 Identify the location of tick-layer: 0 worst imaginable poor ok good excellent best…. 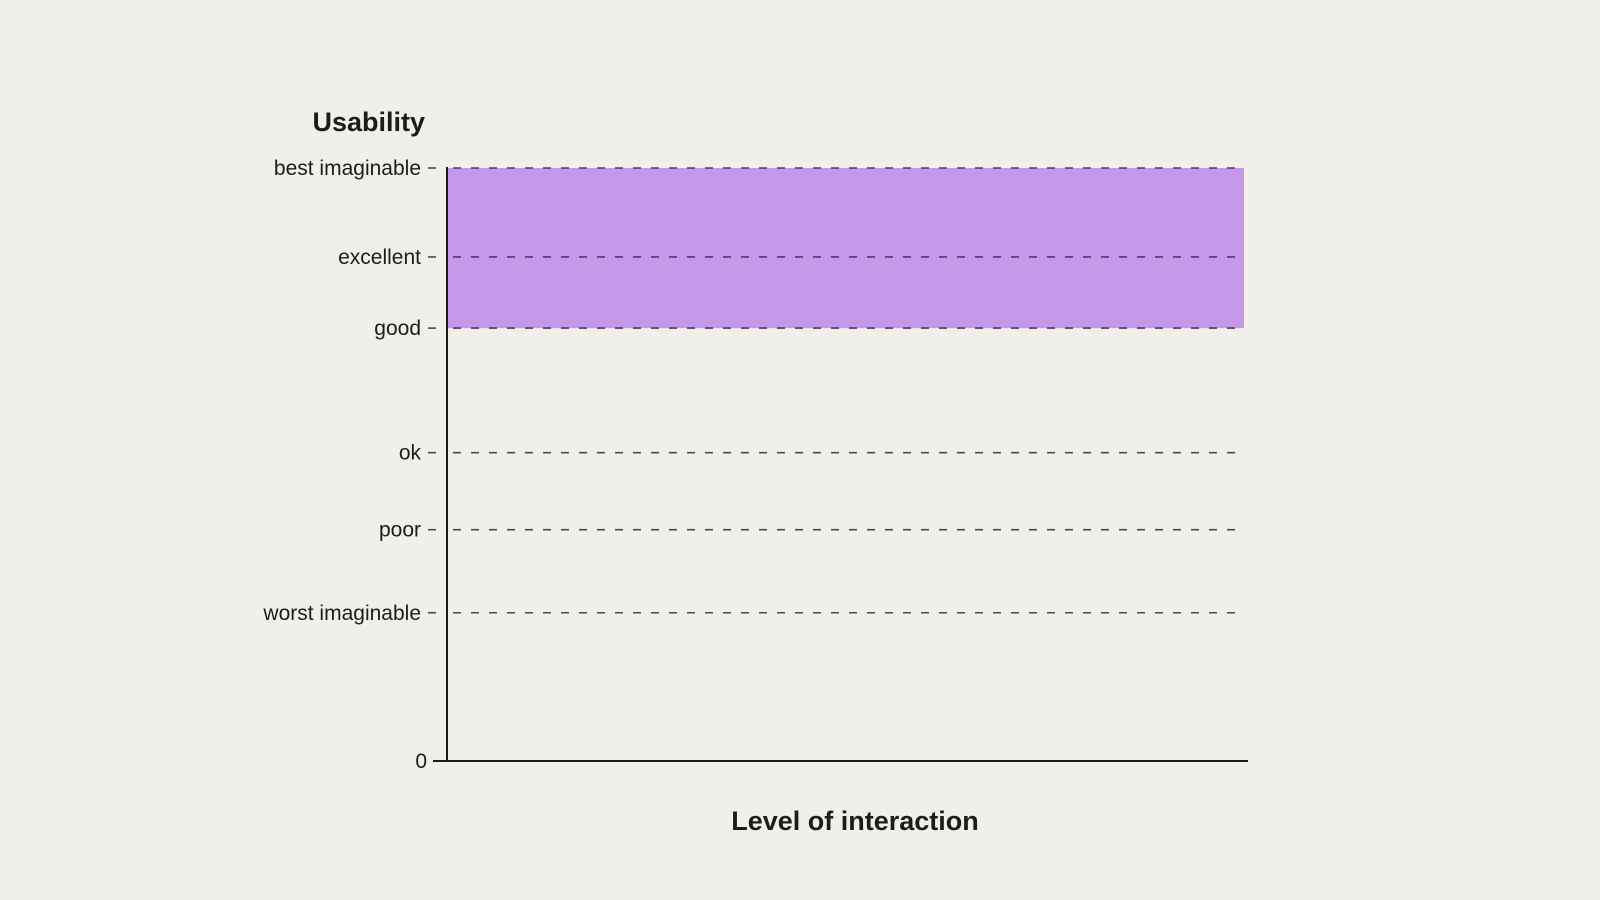
(354, 465).